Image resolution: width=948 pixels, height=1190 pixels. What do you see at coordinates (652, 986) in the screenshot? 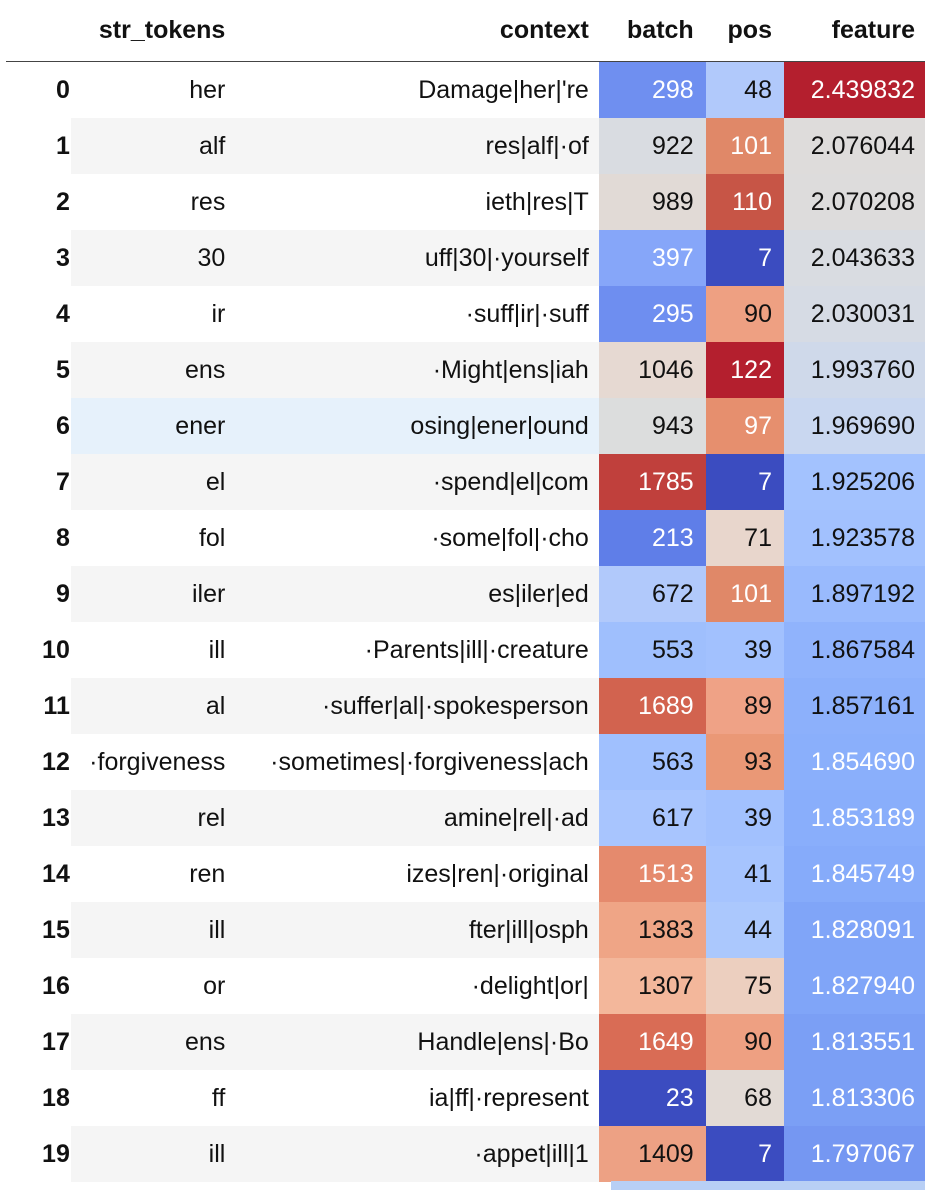
I see `batch-cell: 1307` at bounding box center [652, 986].